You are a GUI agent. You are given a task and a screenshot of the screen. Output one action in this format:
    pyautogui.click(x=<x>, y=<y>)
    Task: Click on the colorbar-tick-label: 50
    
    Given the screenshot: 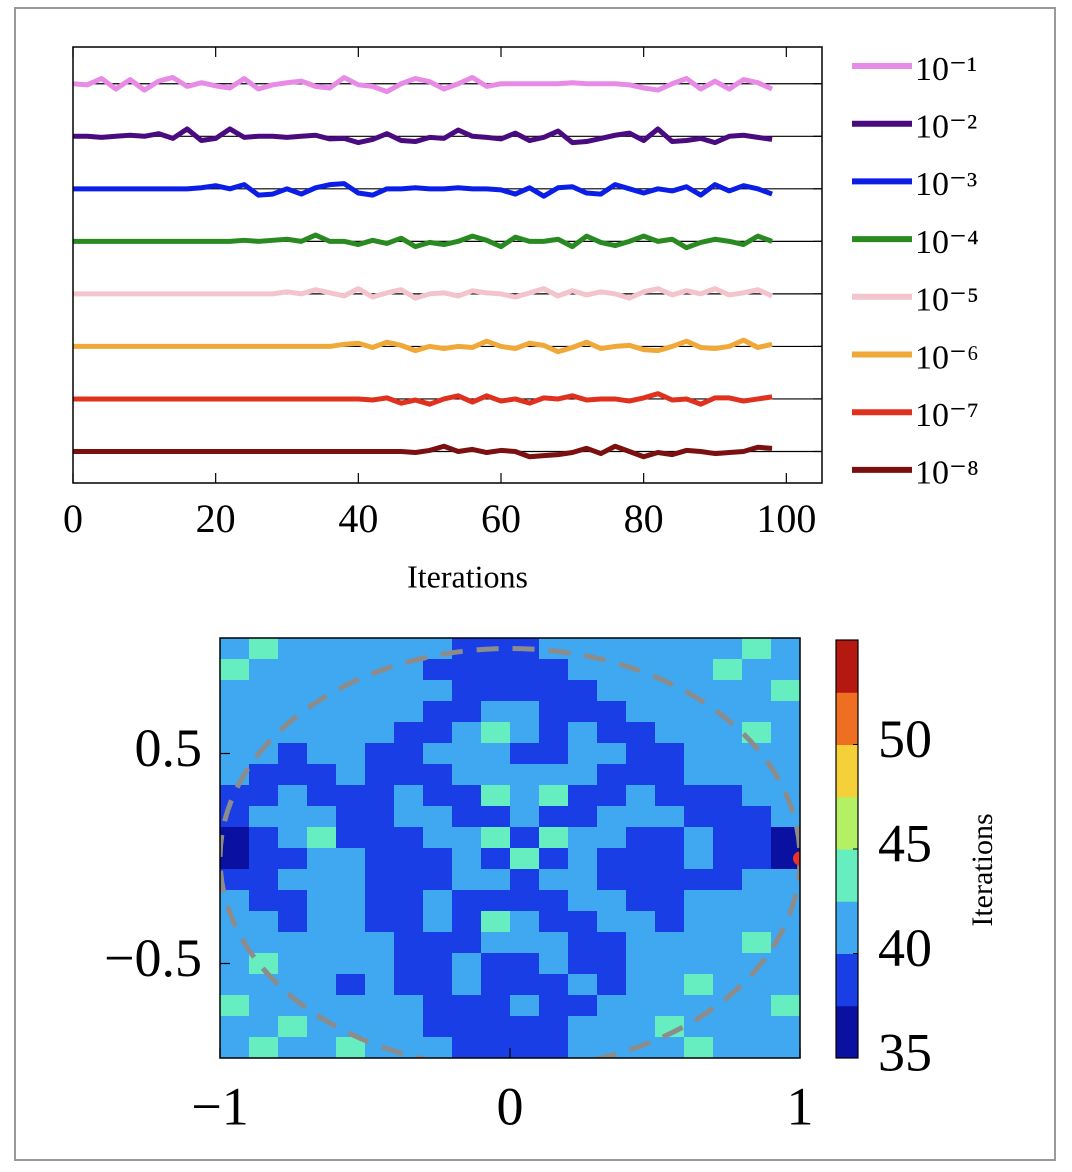 What is the action you would take?
    pyautogui.click(x=905, y=739)
    